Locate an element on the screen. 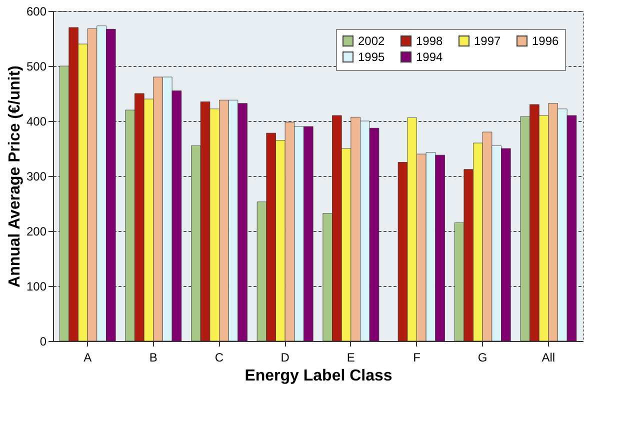 The width and height of the screenshot is (637, 441). y-tick-label: 300 is located at coordinates (36, 177).